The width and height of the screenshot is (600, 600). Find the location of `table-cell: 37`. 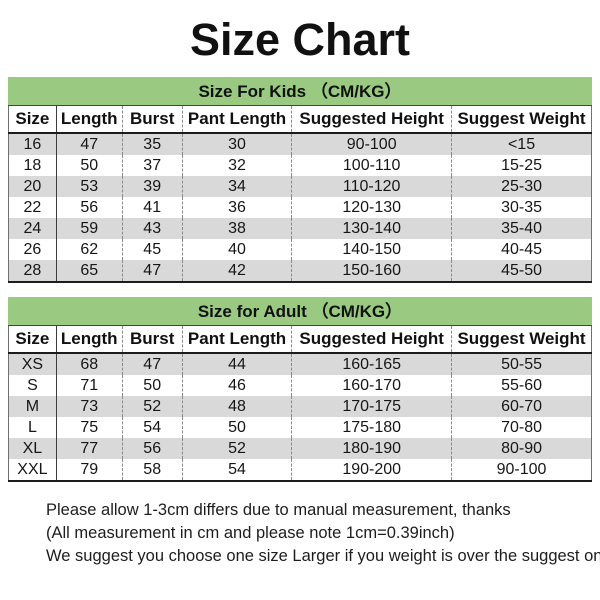

table-cell: 37 is located at coordinates (152, 166).